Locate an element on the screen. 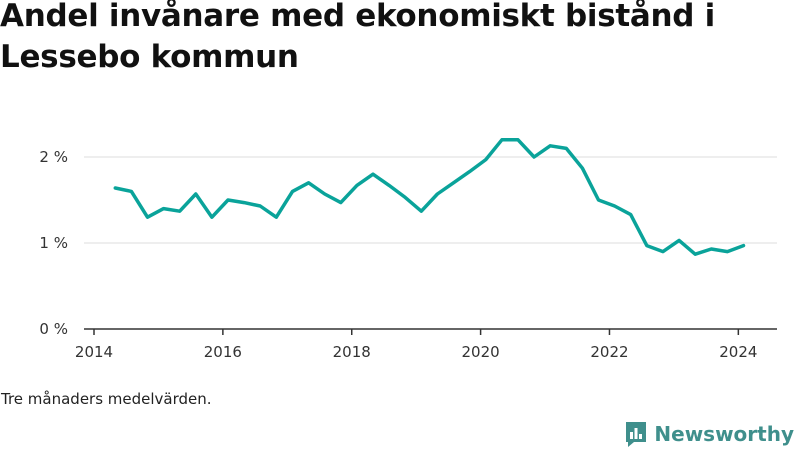 This screenshot has width=800, height=450. x-tick-label: 2014 is located at coordinates (94, 352).